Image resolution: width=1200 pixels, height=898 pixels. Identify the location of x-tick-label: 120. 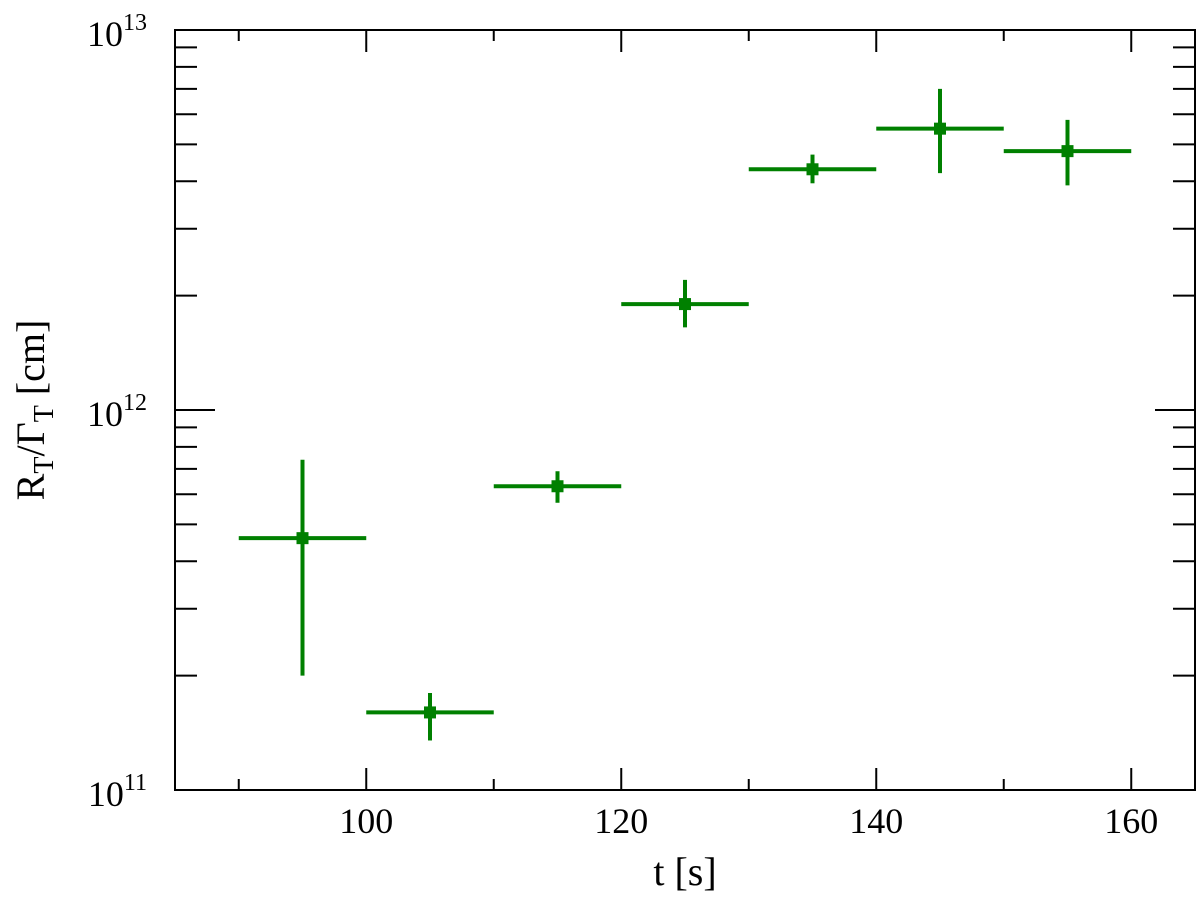
(621, 821).